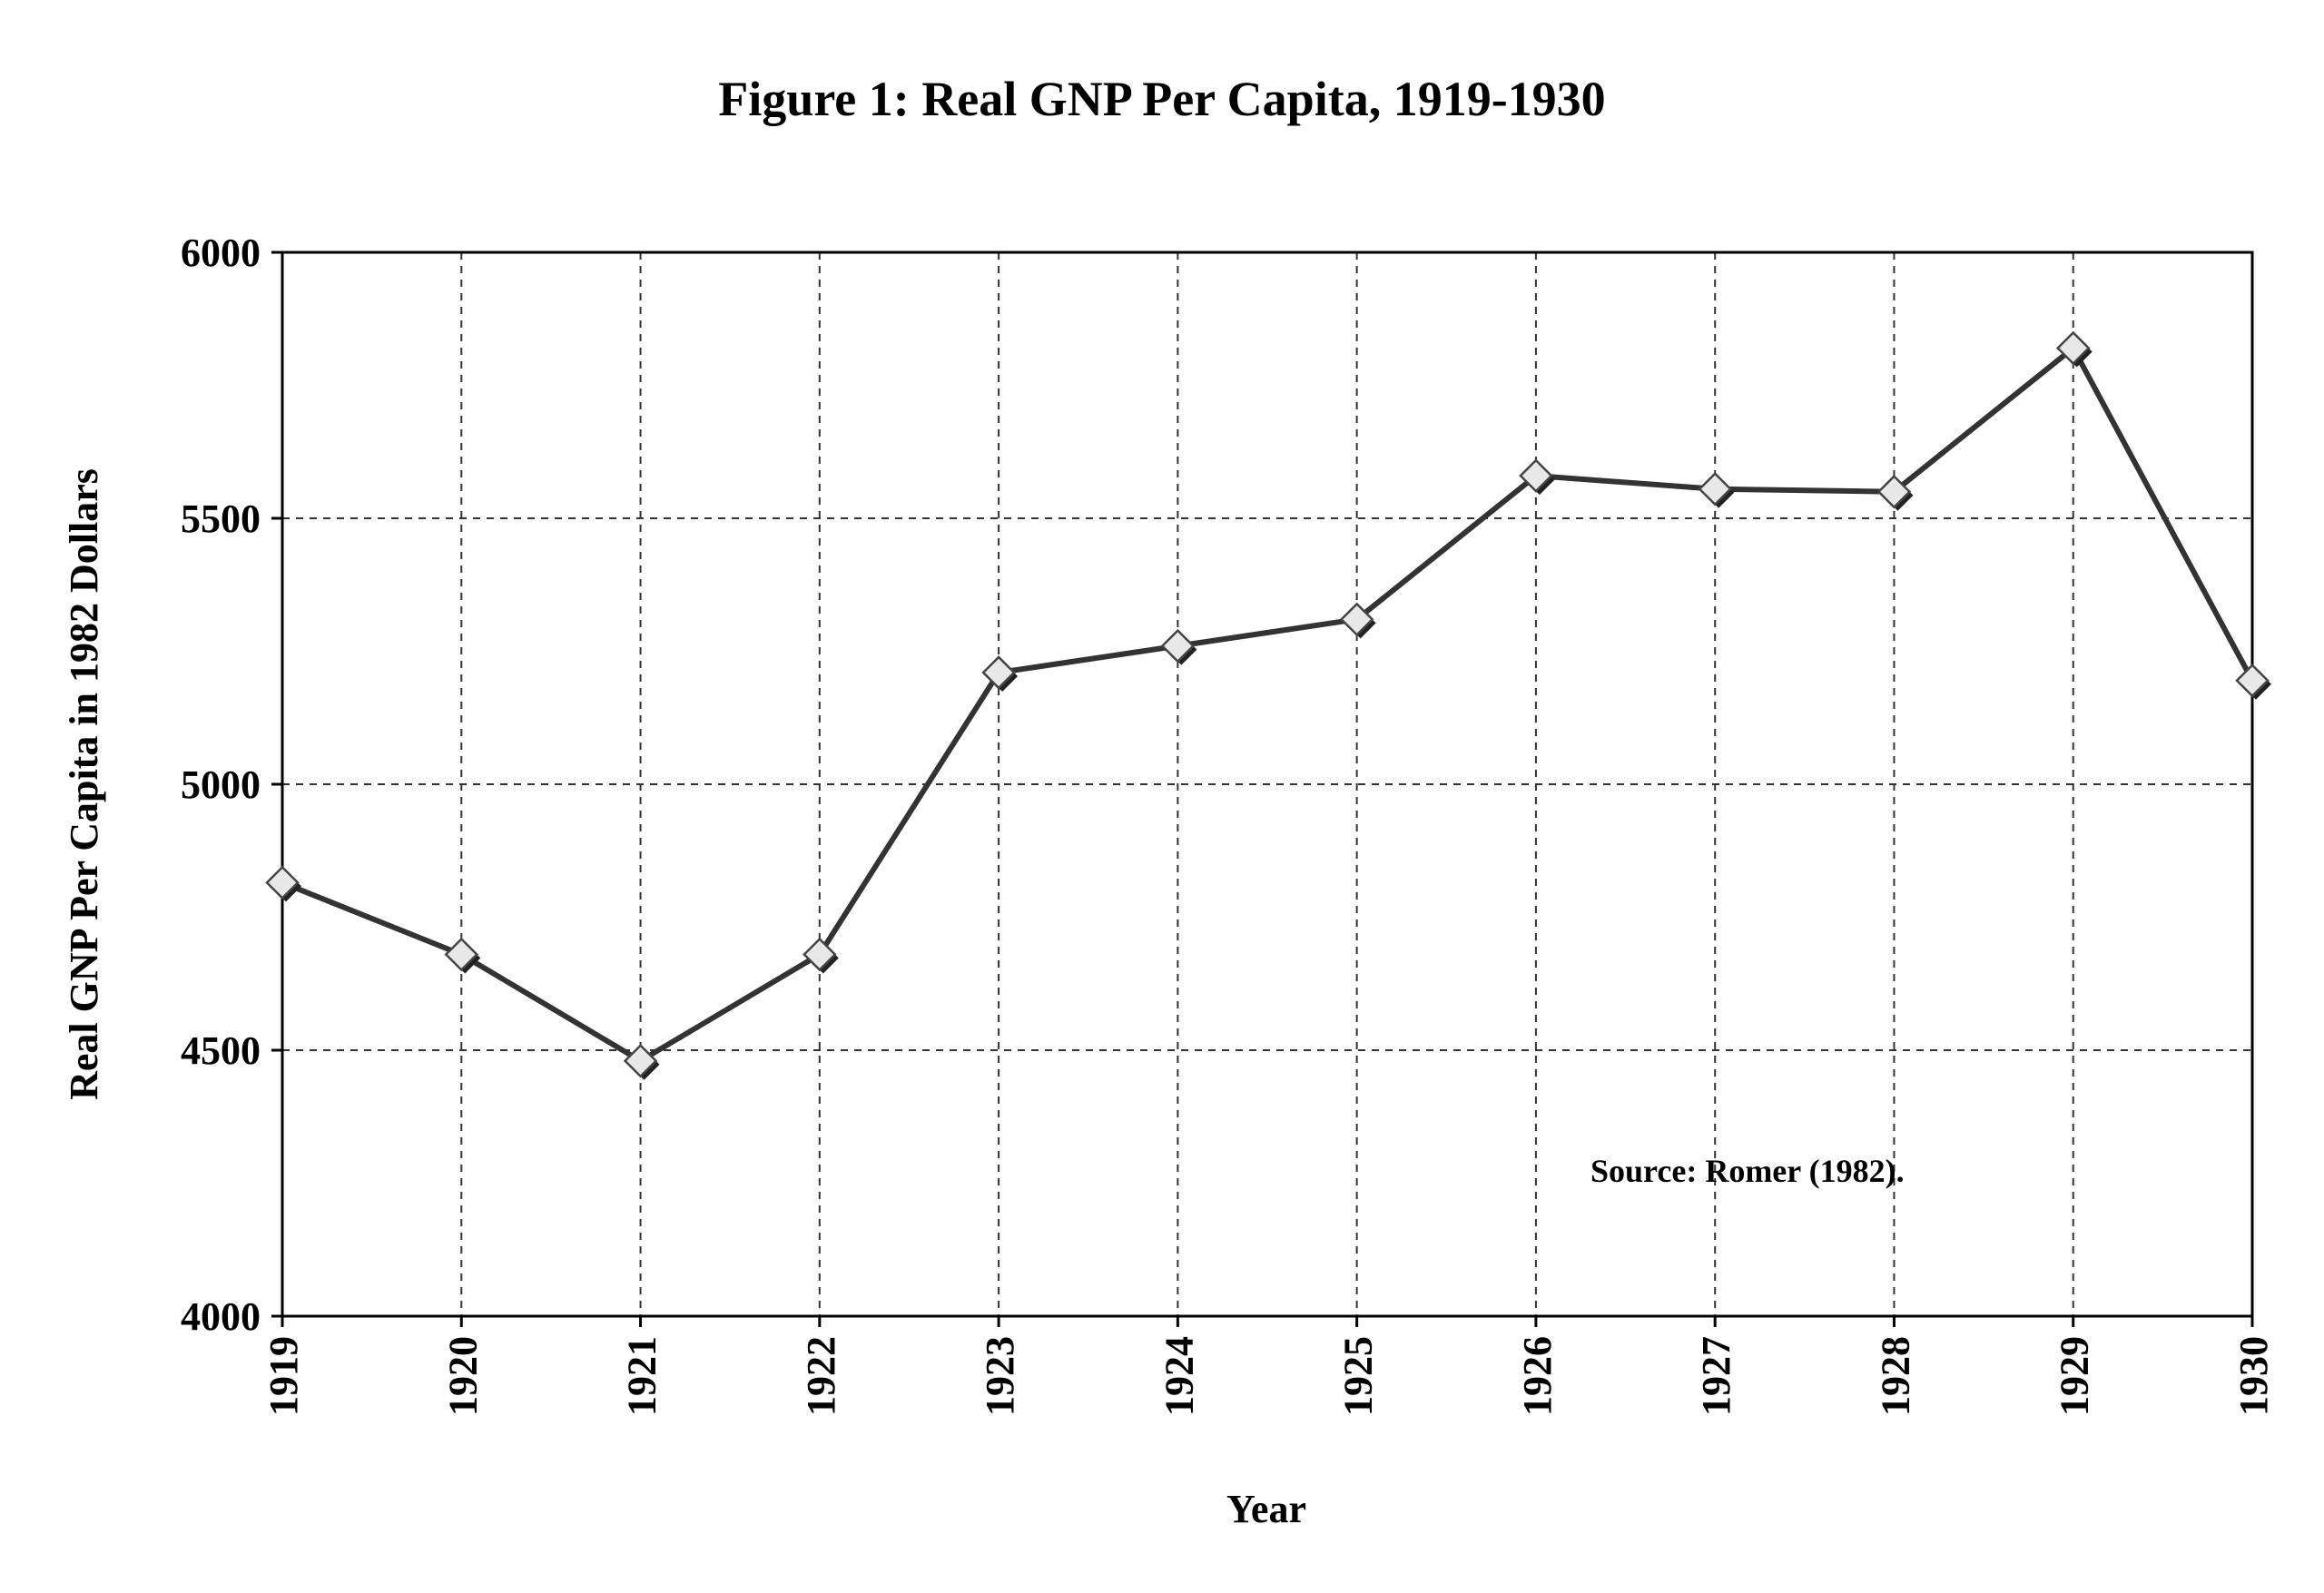 This screenshot has height=1593, width=2324. Describe the element at coordinates (1358, 1376) in the screenshot. I see `x-tick-label: 1925` at that location.